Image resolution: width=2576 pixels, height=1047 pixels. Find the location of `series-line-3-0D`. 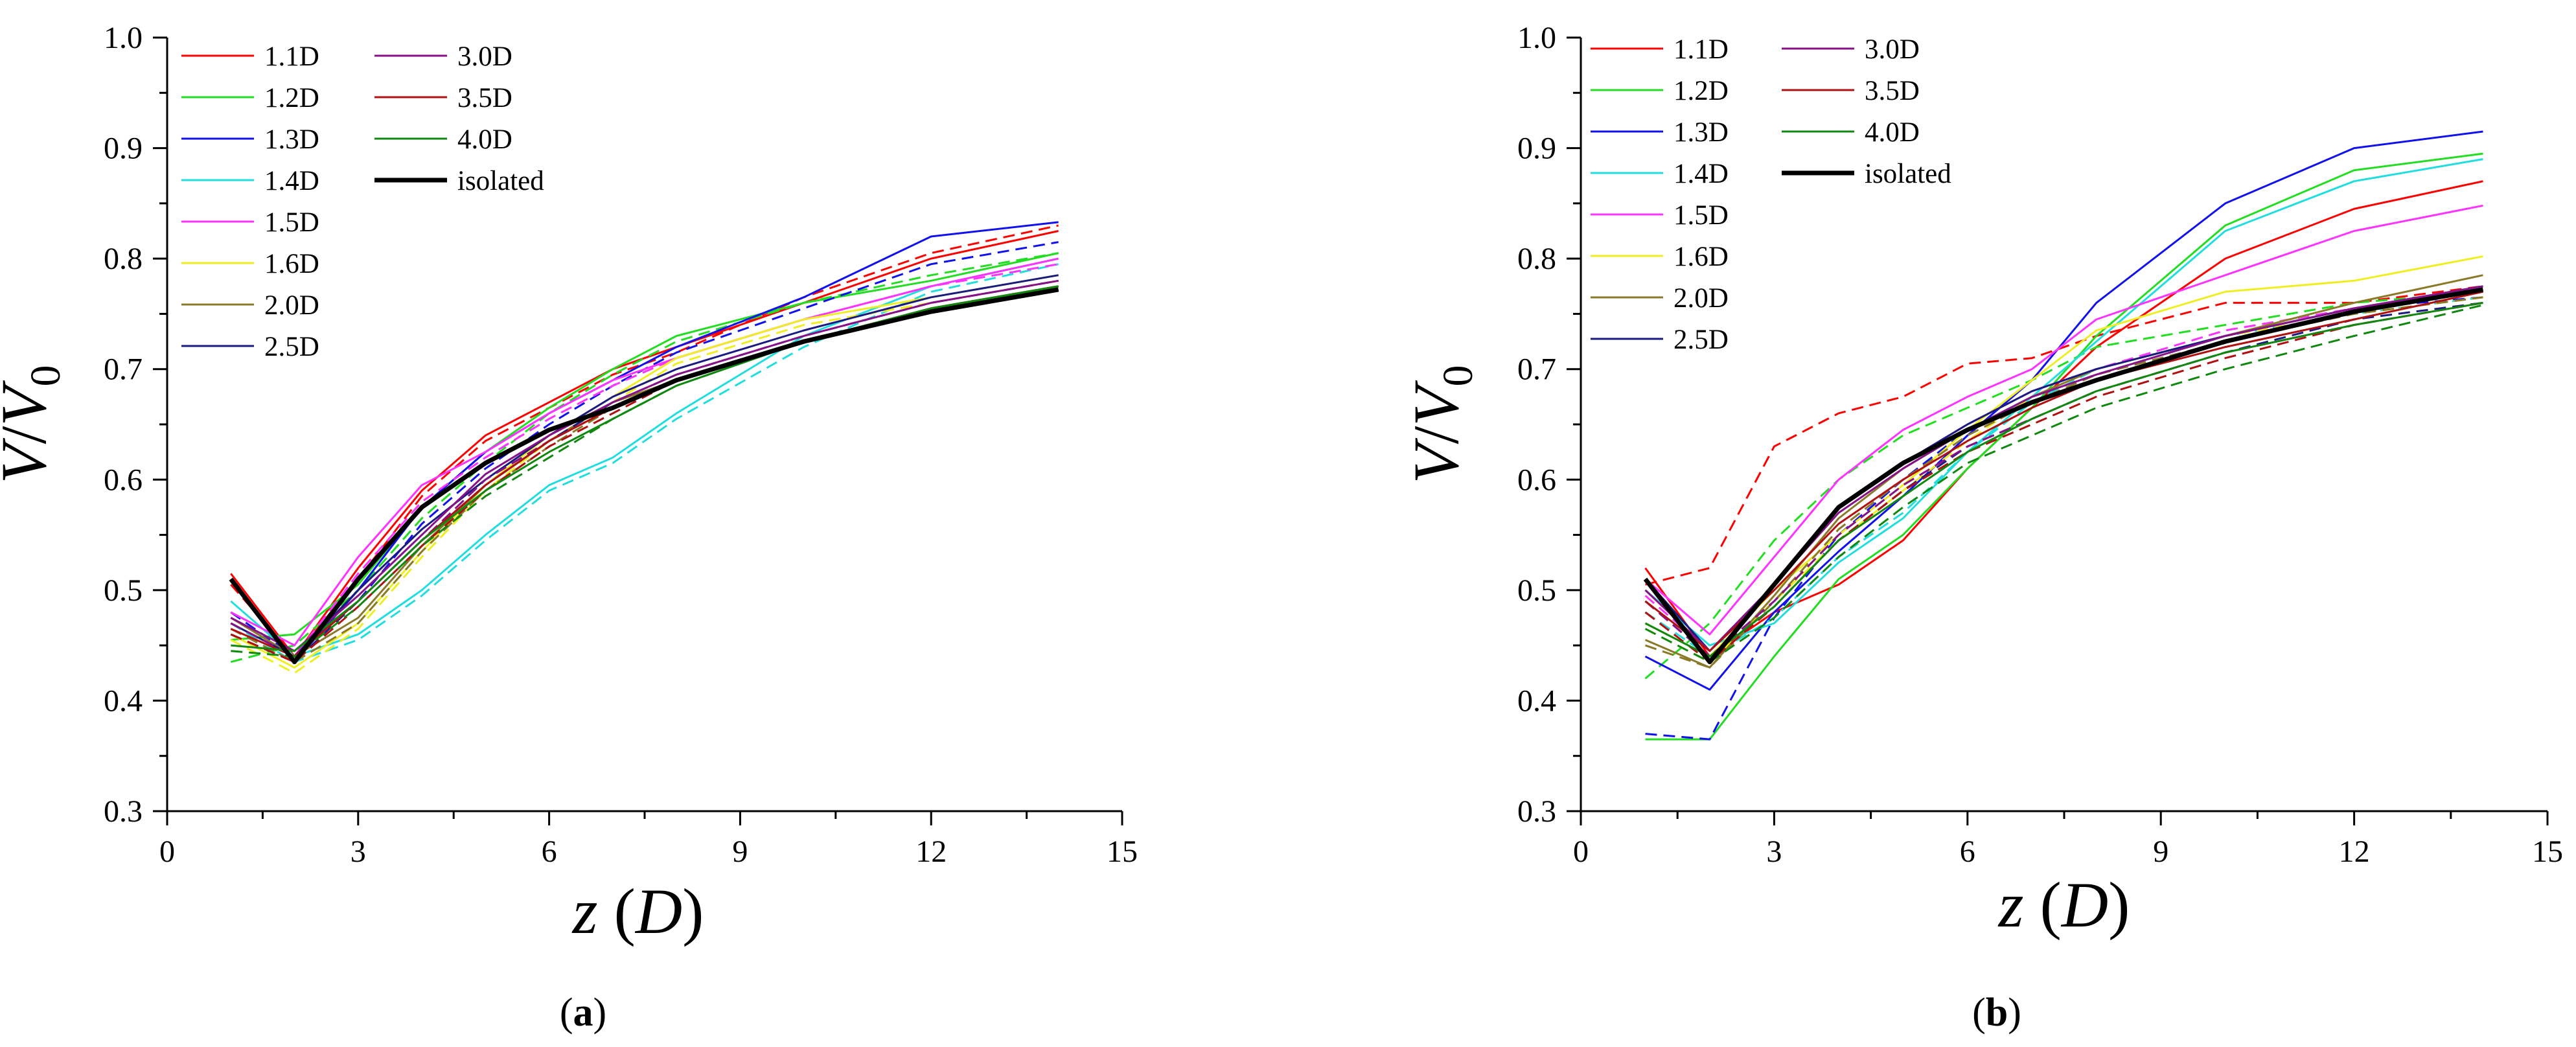

series-line-3-0D is located at coordinates (644, 465).